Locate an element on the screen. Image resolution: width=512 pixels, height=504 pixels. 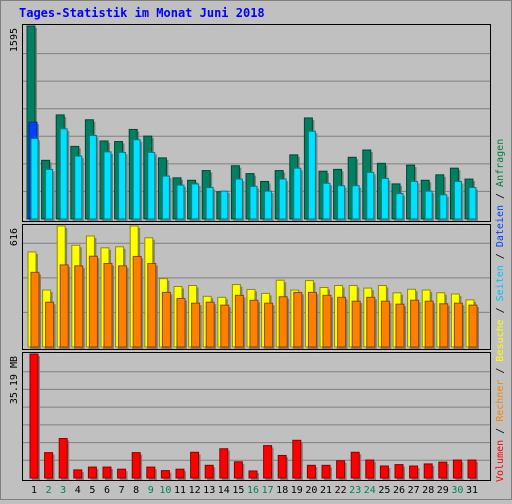
x-tick-label-3: 3 is located at coordinates (63, 490).